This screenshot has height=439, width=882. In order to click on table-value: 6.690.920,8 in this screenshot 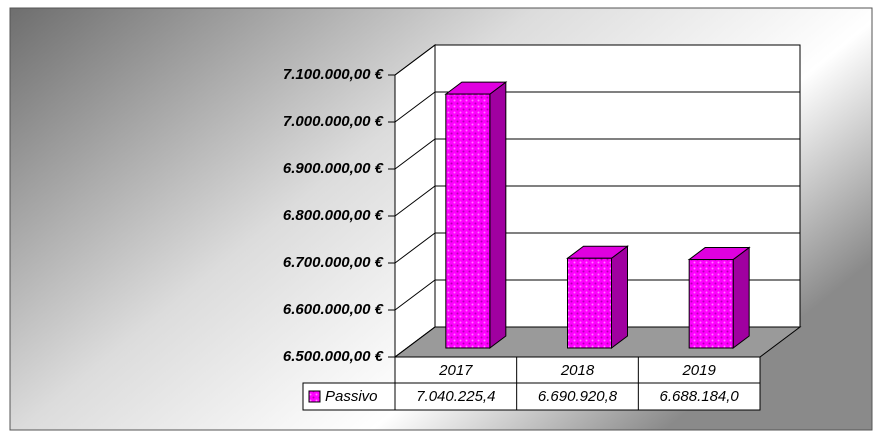, I will do `click(578, 396)`.